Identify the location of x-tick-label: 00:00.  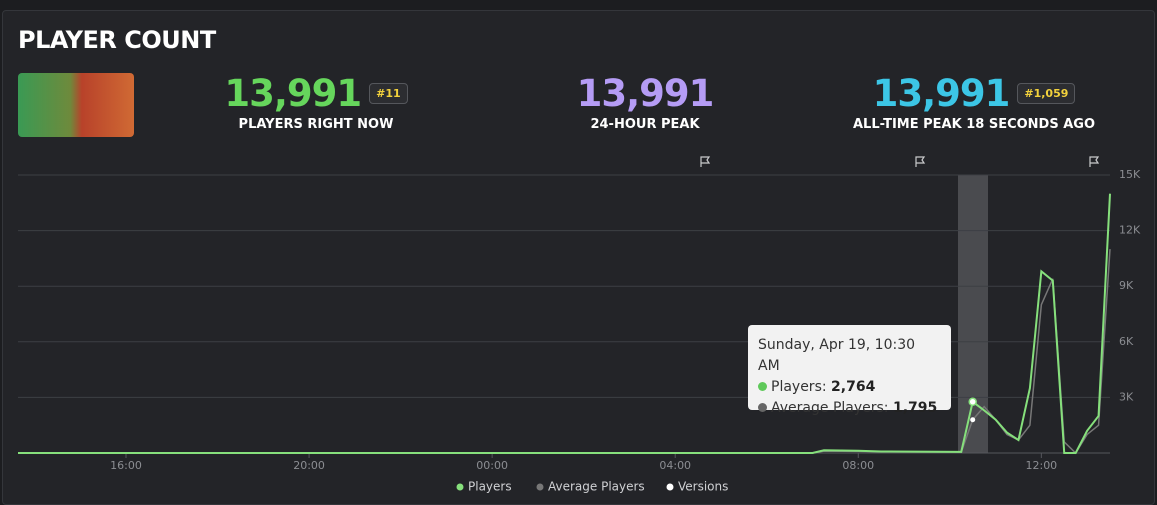
(492, 465).